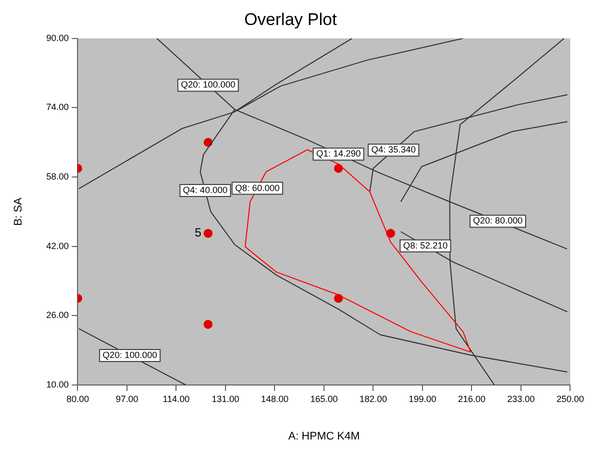  I want to click on x-tick-label: 250.00, so click(570, 399).